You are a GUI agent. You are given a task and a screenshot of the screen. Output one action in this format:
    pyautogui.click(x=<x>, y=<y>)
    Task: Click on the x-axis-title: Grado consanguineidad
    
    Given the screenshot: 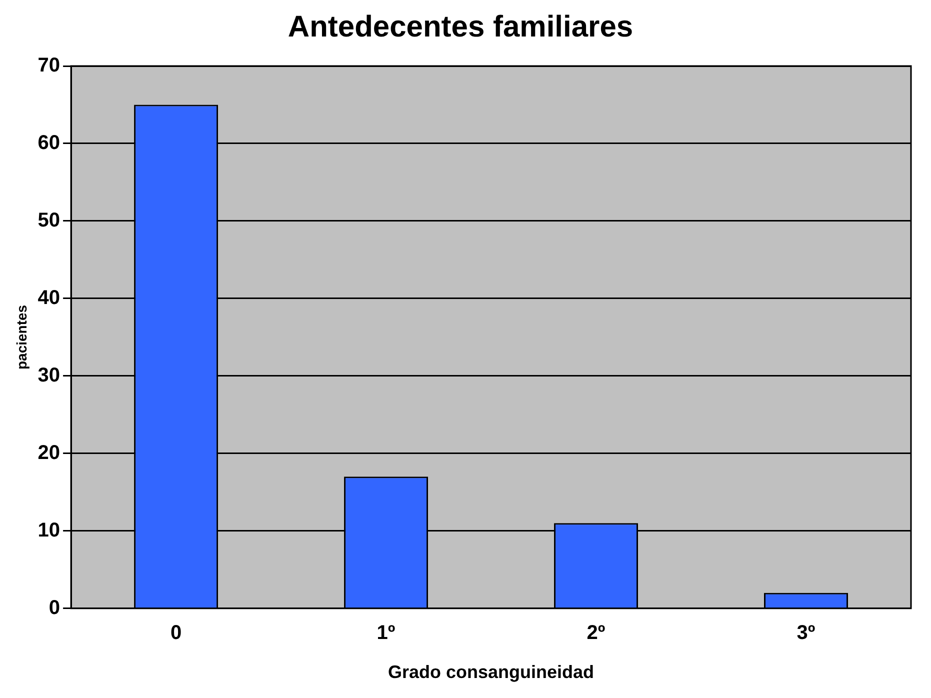 What is the action you would take?
    pyautogui.click(x=491, y=672)
    